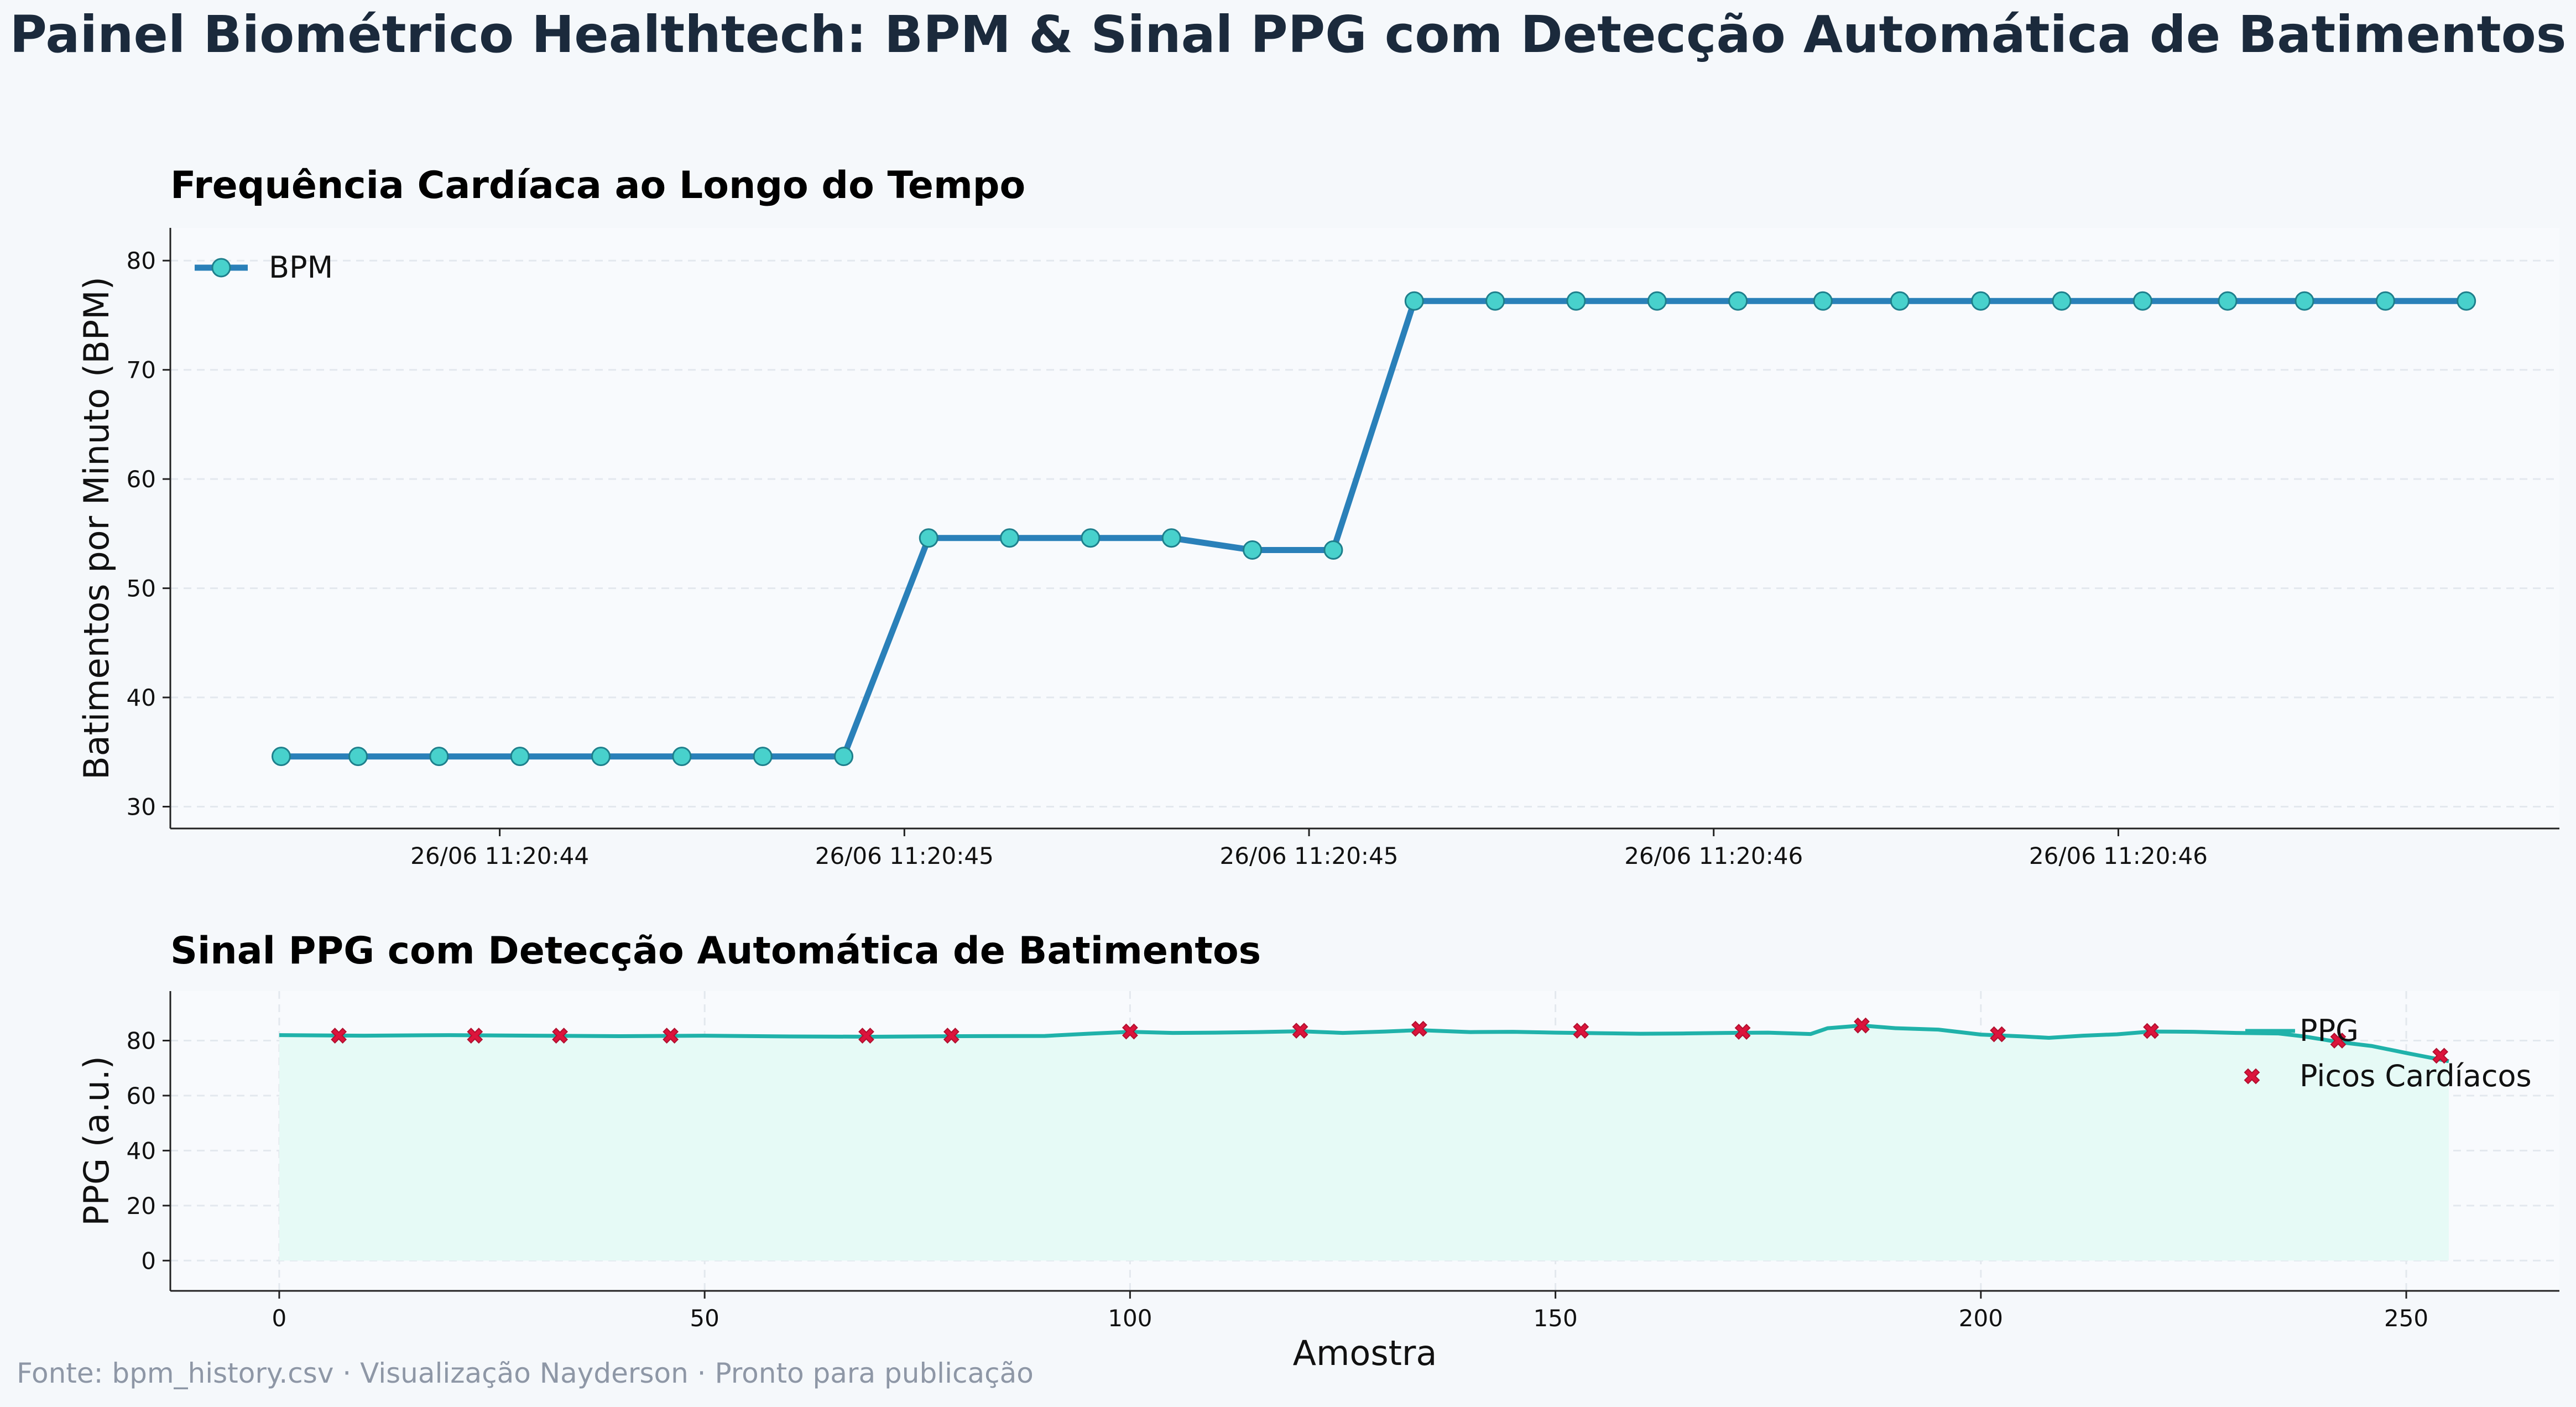 This screenshot has width=2576, height=1407. Describe the element at coordinates (1364, 1143) in the screenshot. I see `ppg-area-fill` at that location.